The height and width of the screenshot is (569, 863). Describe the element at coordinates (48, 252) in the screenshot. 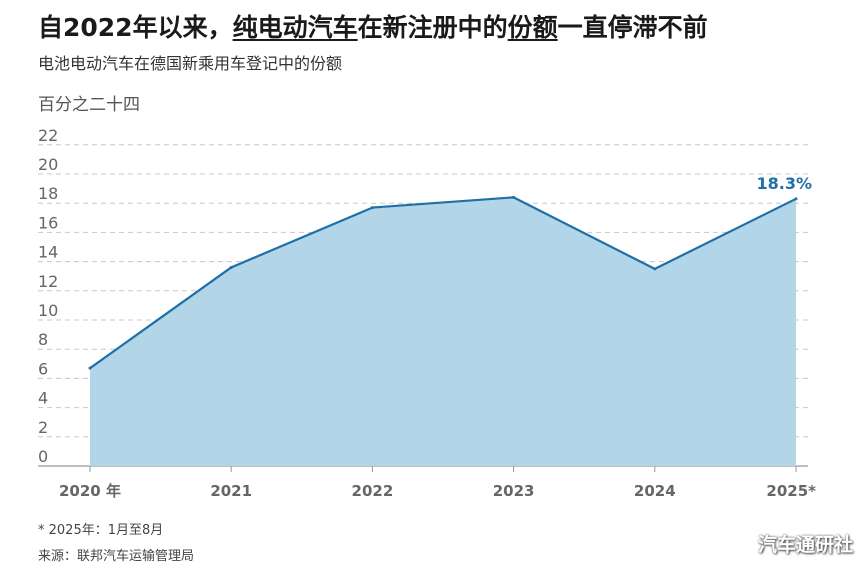

I see `y-tick-label: 14` at that location.